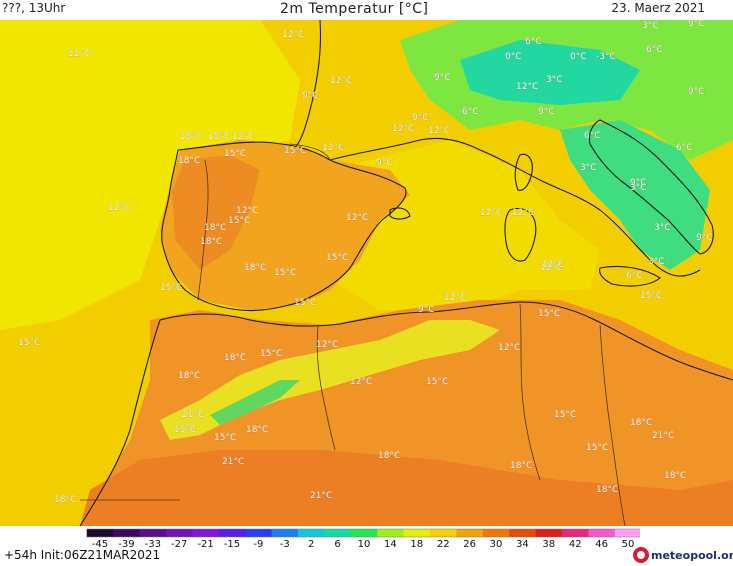  What do you see at coordinates (520, 234) in the screenshot?
I see `sardinia` at bounding box center [520, 234].